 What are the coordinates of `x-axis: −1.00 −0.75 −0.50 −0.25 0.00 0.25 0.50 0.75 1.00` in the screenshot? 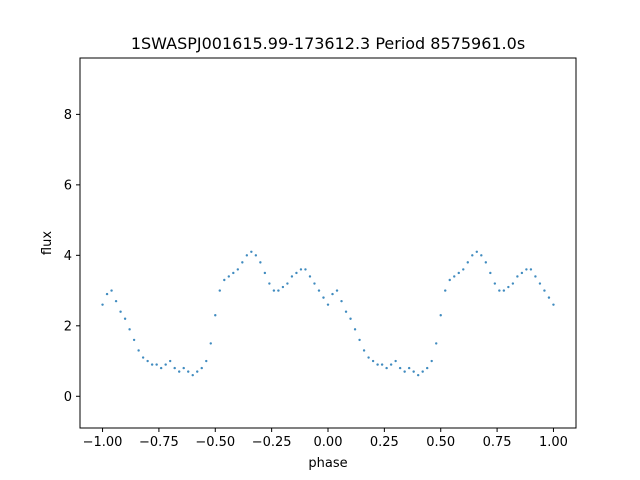 It's located at (325, 439).